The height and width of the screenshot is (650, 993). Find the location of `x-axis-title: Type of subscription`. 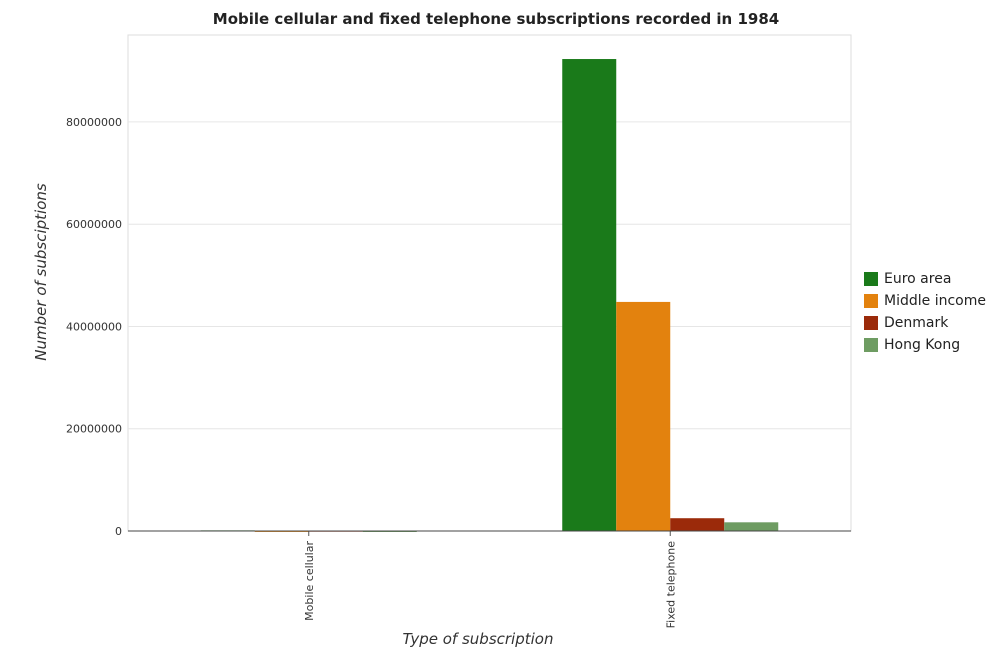

x-axis-title: Type of subscription is located at coordinates (478, 639).